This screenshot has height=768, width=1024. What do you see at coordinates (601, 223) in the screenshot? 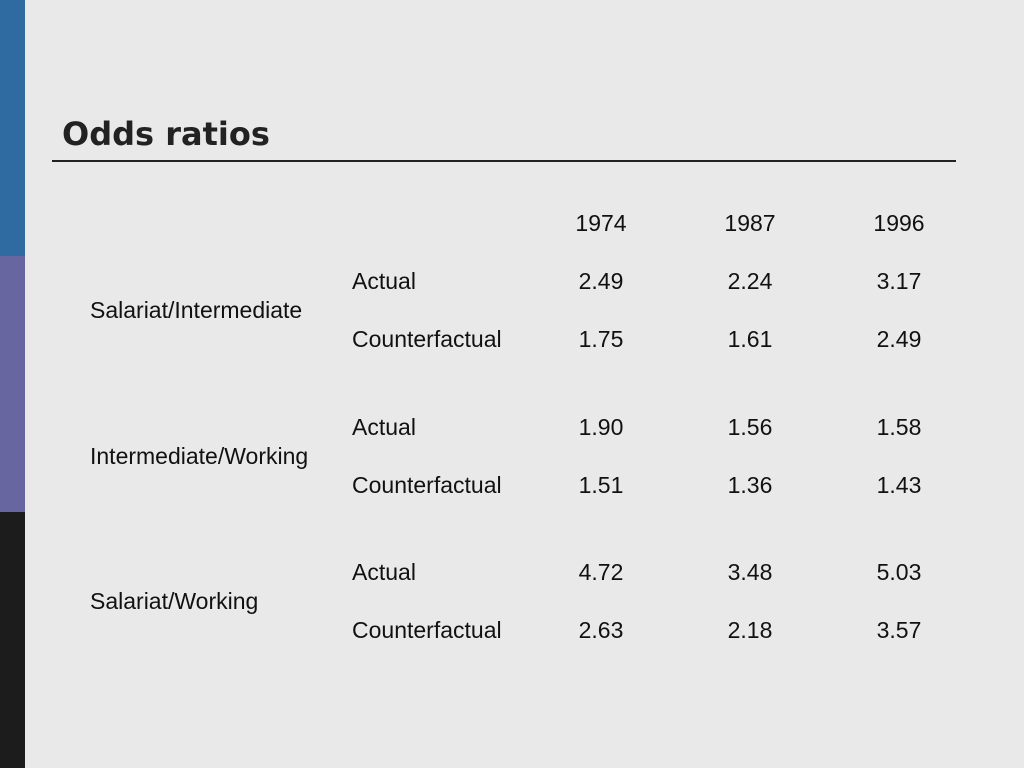
I see `year-header-1974: 1974` at bounding box center [601, 223].